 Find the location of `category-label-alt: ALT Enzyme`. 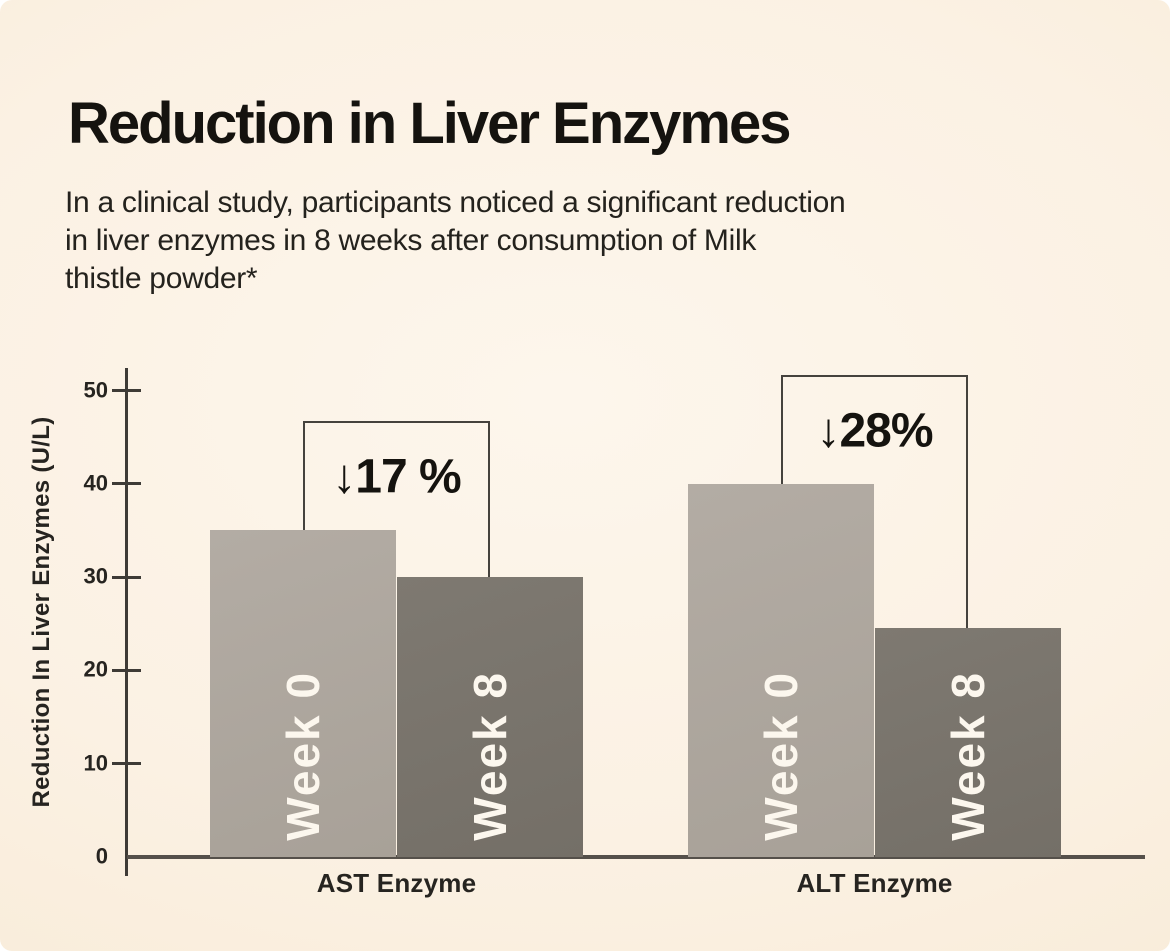

category-label-alt: ALT Enzyme is located at coordinates (874, 883).